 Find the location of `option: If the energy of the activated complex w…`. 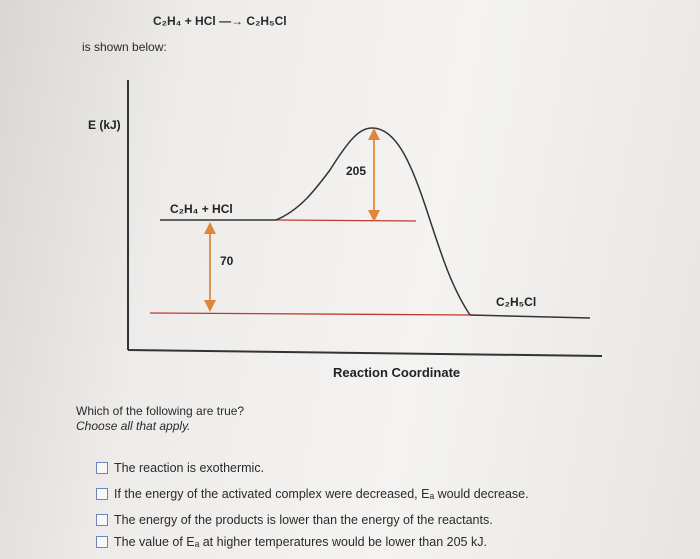

option: If the energy of the activated complex w… is located at coordinates (312, 494).